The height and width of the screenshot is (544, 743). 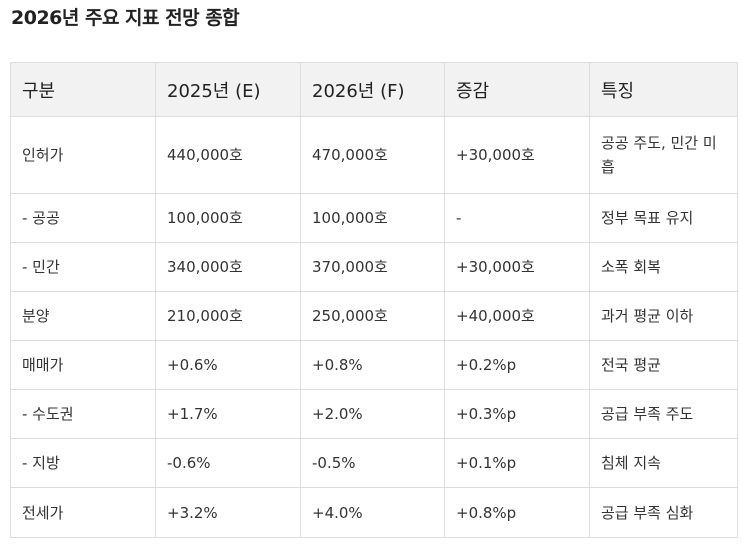 I want to click on cell-category: - 민간, so click(x=83, y=267).